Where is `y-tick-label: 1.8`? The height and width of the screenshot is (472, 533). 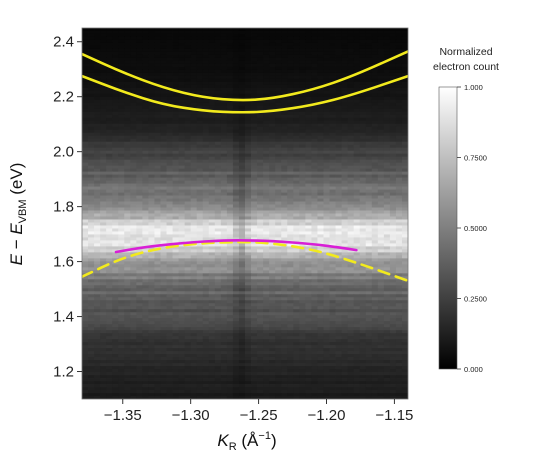
y-tick-label: 1.8 is located at coordinates (63, 207).